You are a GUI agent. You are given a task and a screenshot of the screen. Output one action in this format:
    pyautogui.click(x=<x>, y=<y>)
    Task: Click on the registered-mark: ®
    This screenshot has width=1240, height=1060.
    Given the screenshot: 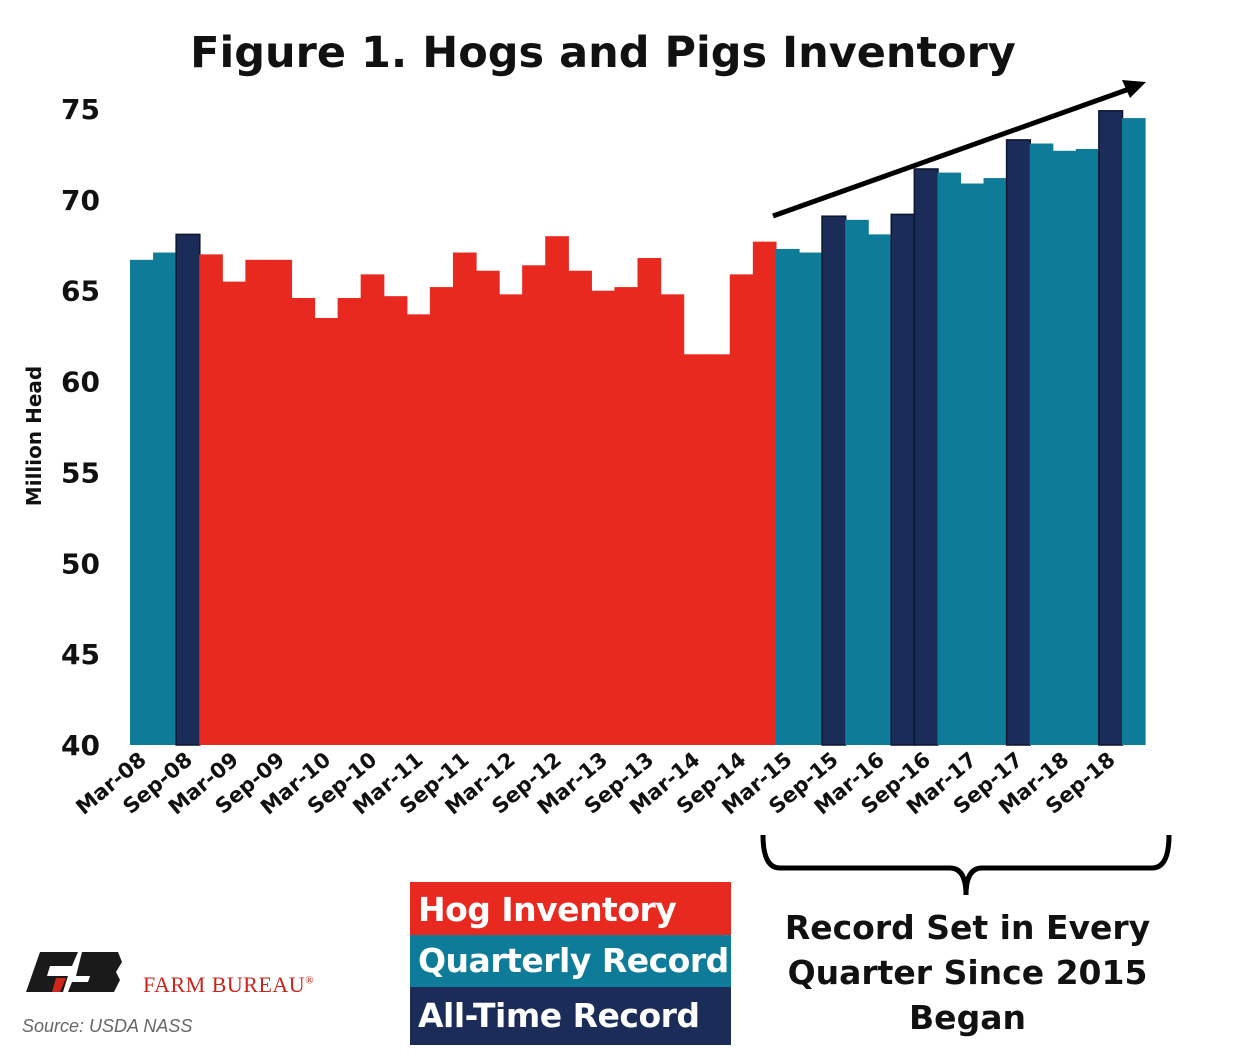 What is the action you would take?
    pyautogui.click(x=310, y=980)
    